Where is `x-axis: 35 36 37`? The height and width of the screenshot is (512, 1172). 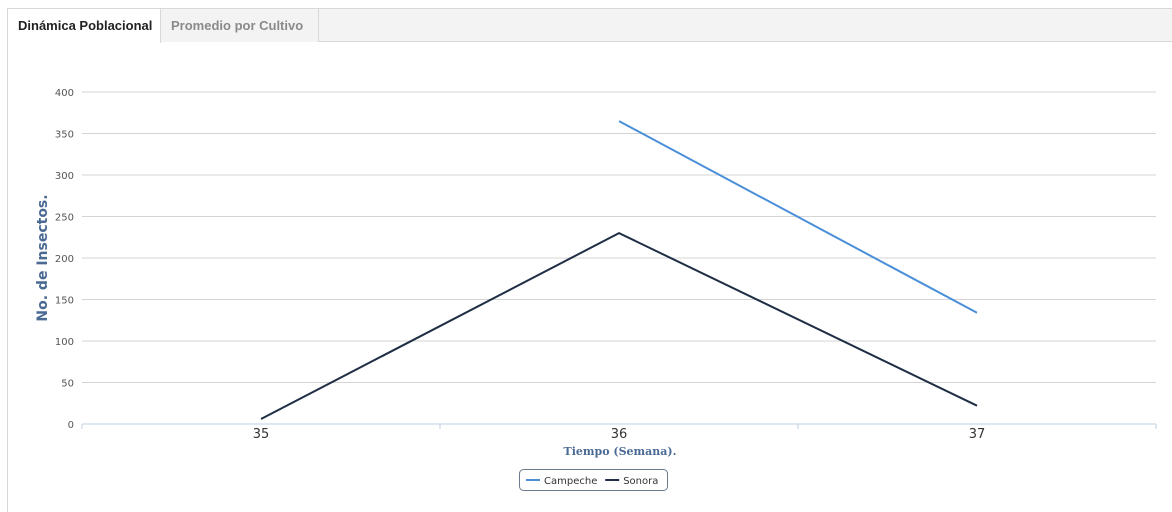
x-axis: 35 36 37 is located at coordinates (619, 432).